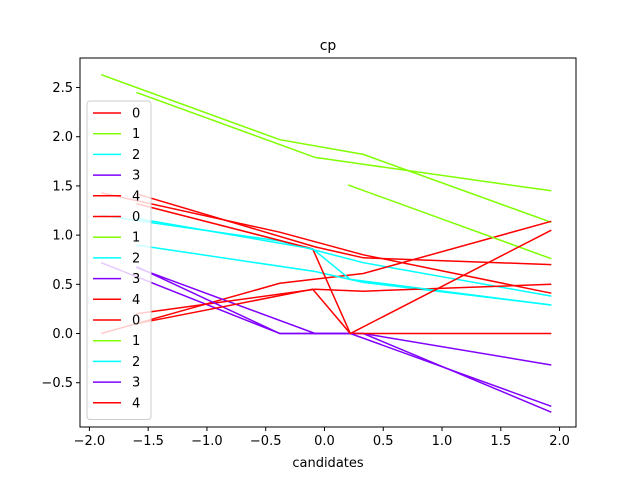 The width and height of the screenshot is (640, 480). I want to click on legend-box, so click(119, 260).